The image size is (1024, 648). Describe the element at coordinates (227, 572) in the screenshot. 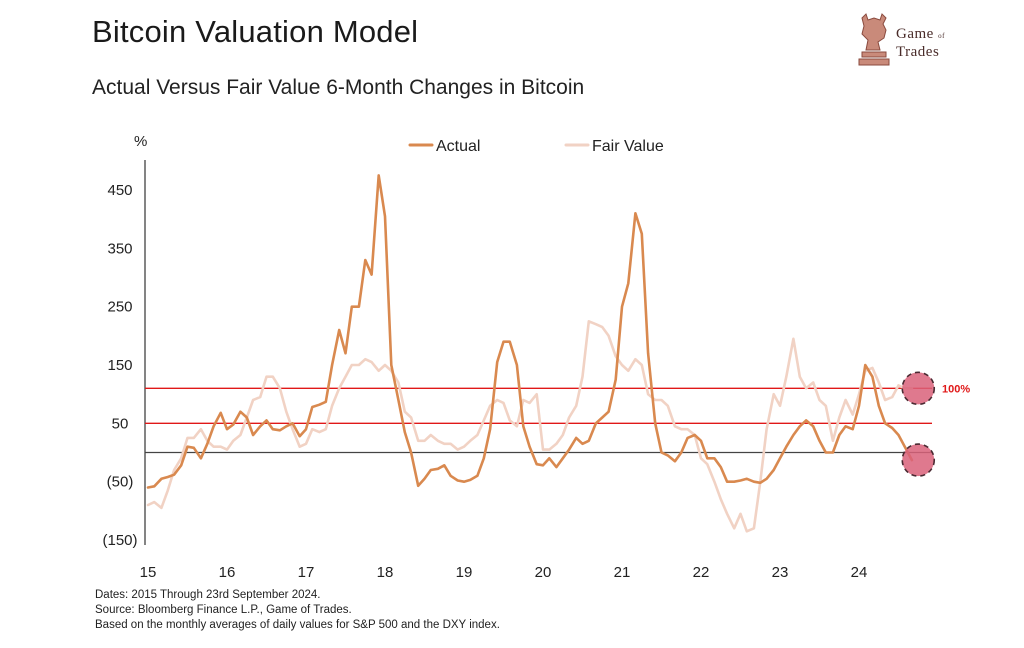

I see `x-tick-label: 16` at that location.